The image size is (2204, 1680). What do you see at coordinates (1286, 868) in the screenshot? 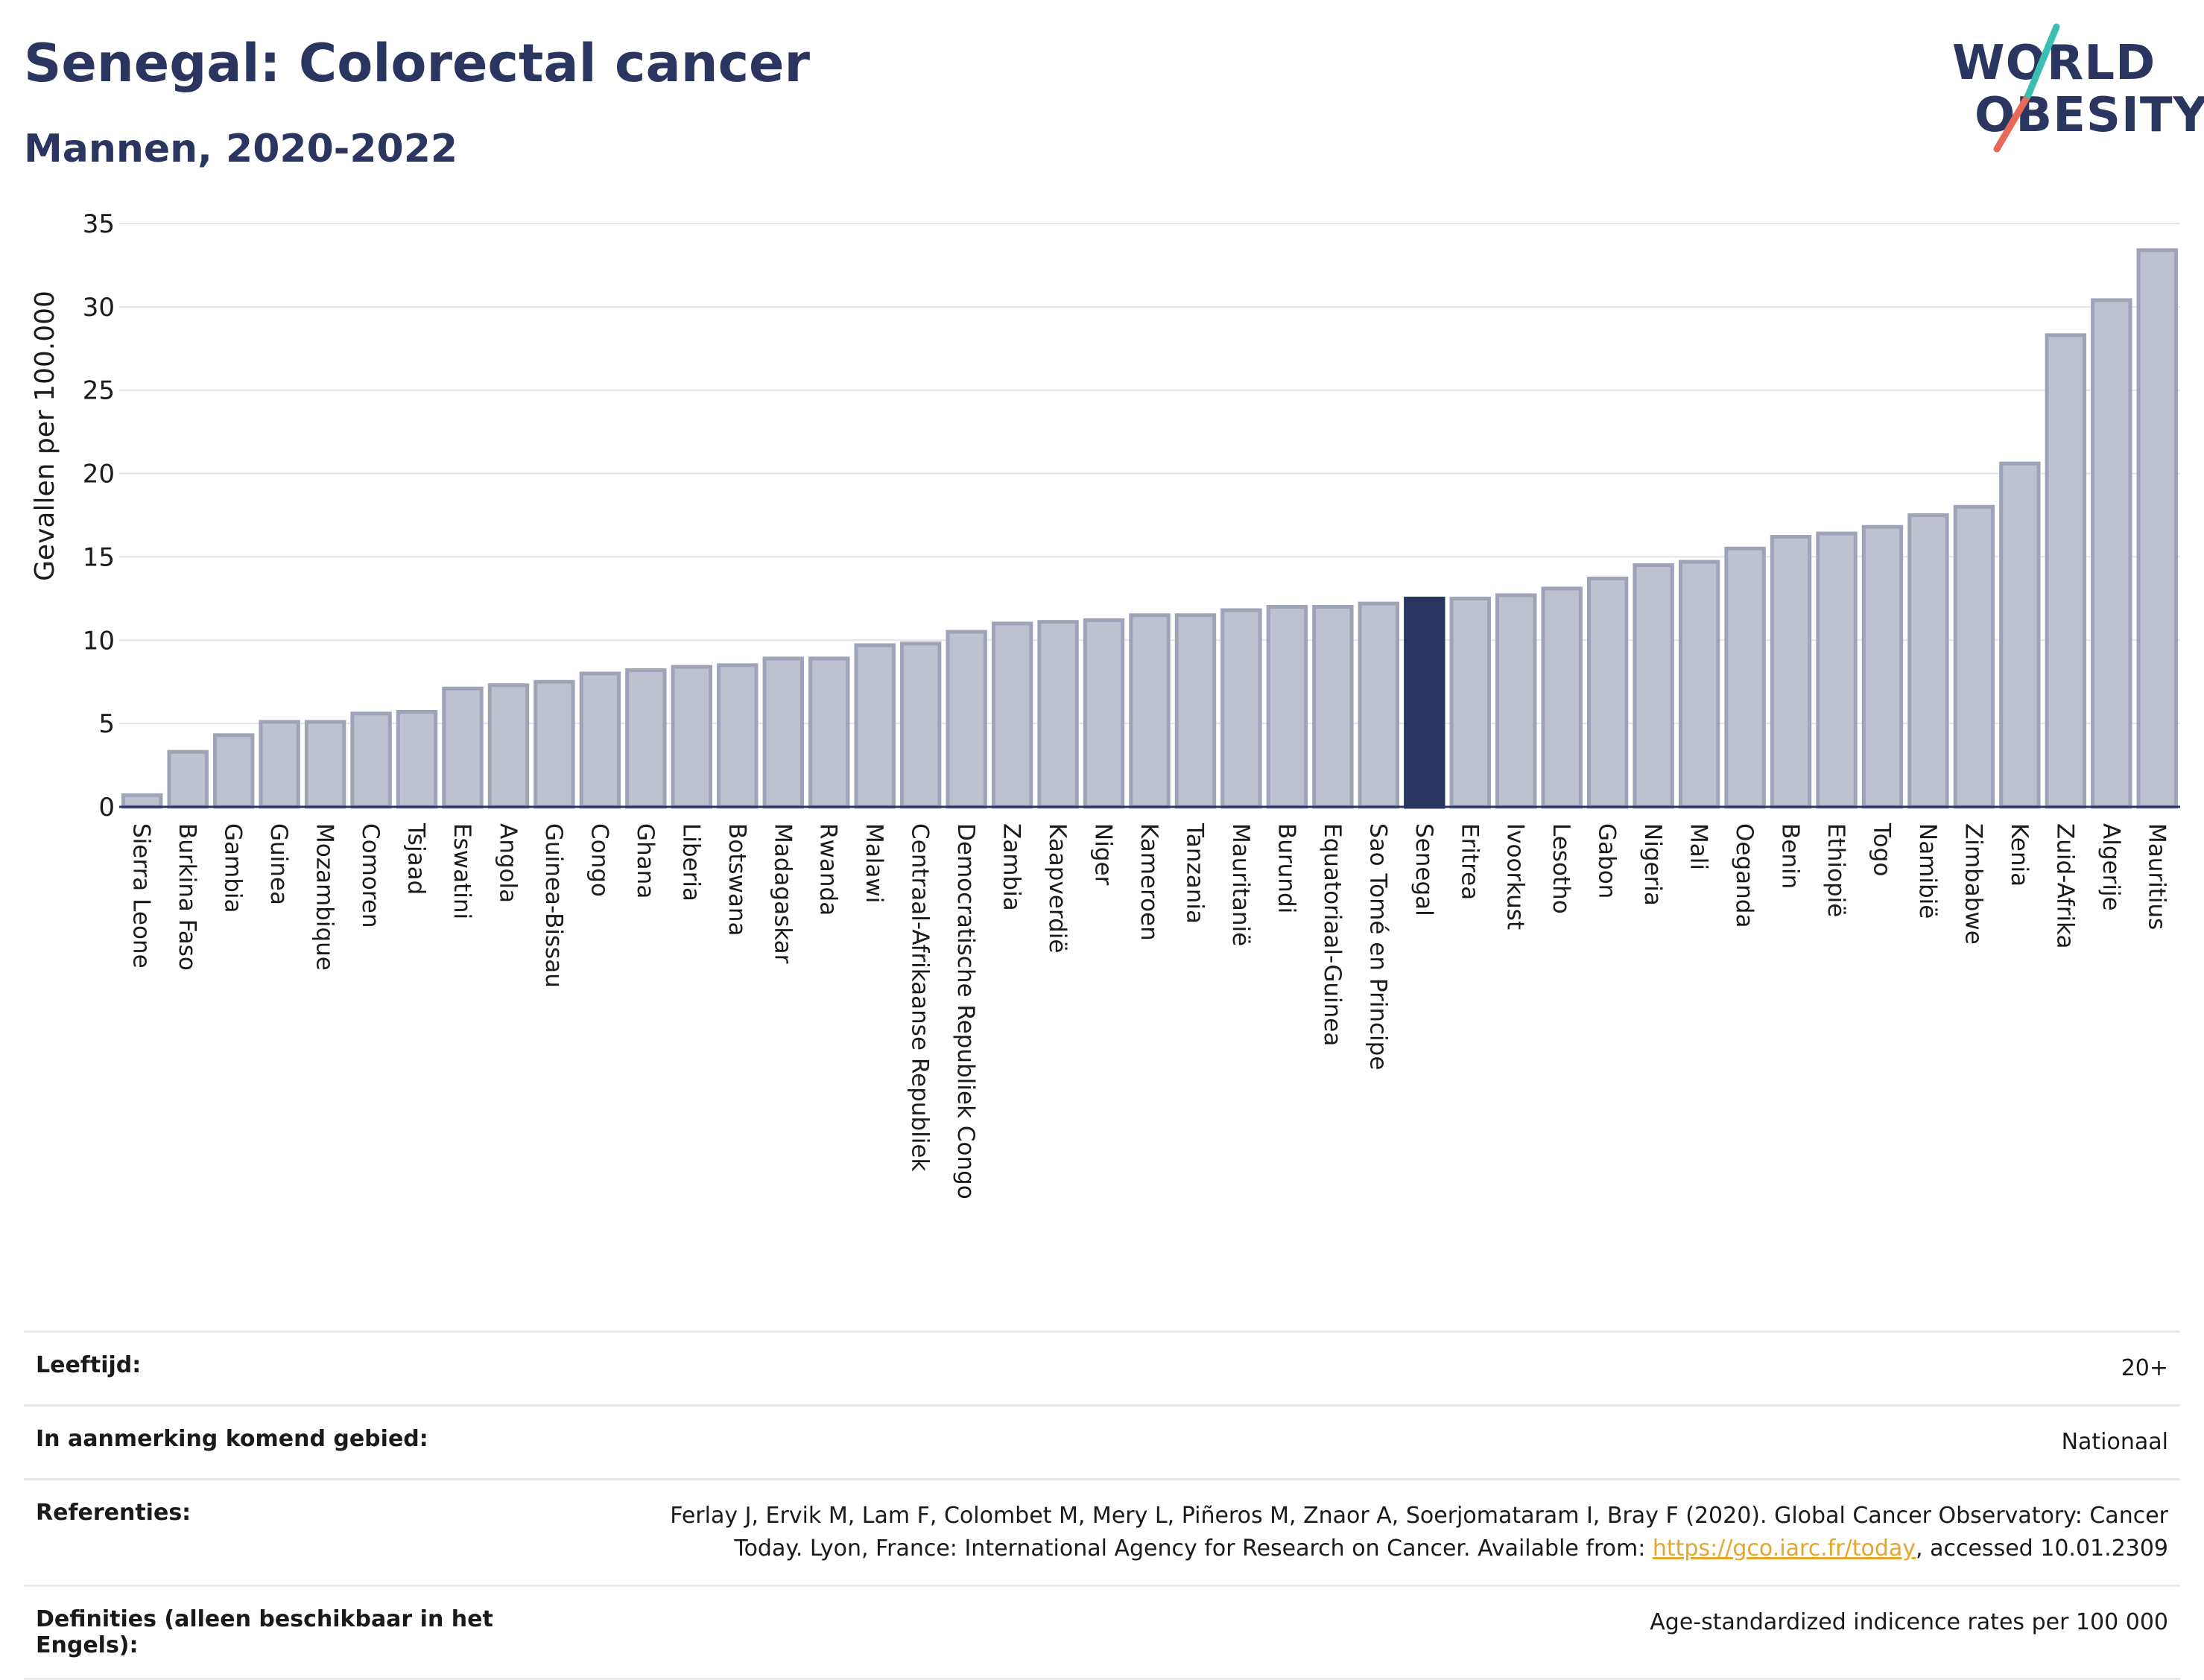
I see `x-tick-label: Burundi` at bounding box center [1286, 868].